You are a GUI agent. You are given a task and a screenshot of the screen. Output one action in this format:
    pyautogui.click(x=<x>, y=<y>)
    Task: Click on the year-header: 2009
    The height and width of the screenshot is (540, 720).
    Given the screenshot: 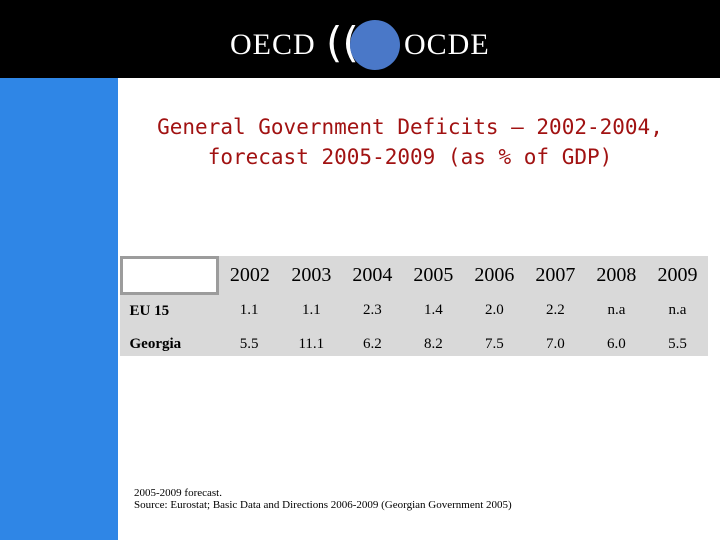 What is the action you would take?
    pyautogui.click(x=677, y=275)
    